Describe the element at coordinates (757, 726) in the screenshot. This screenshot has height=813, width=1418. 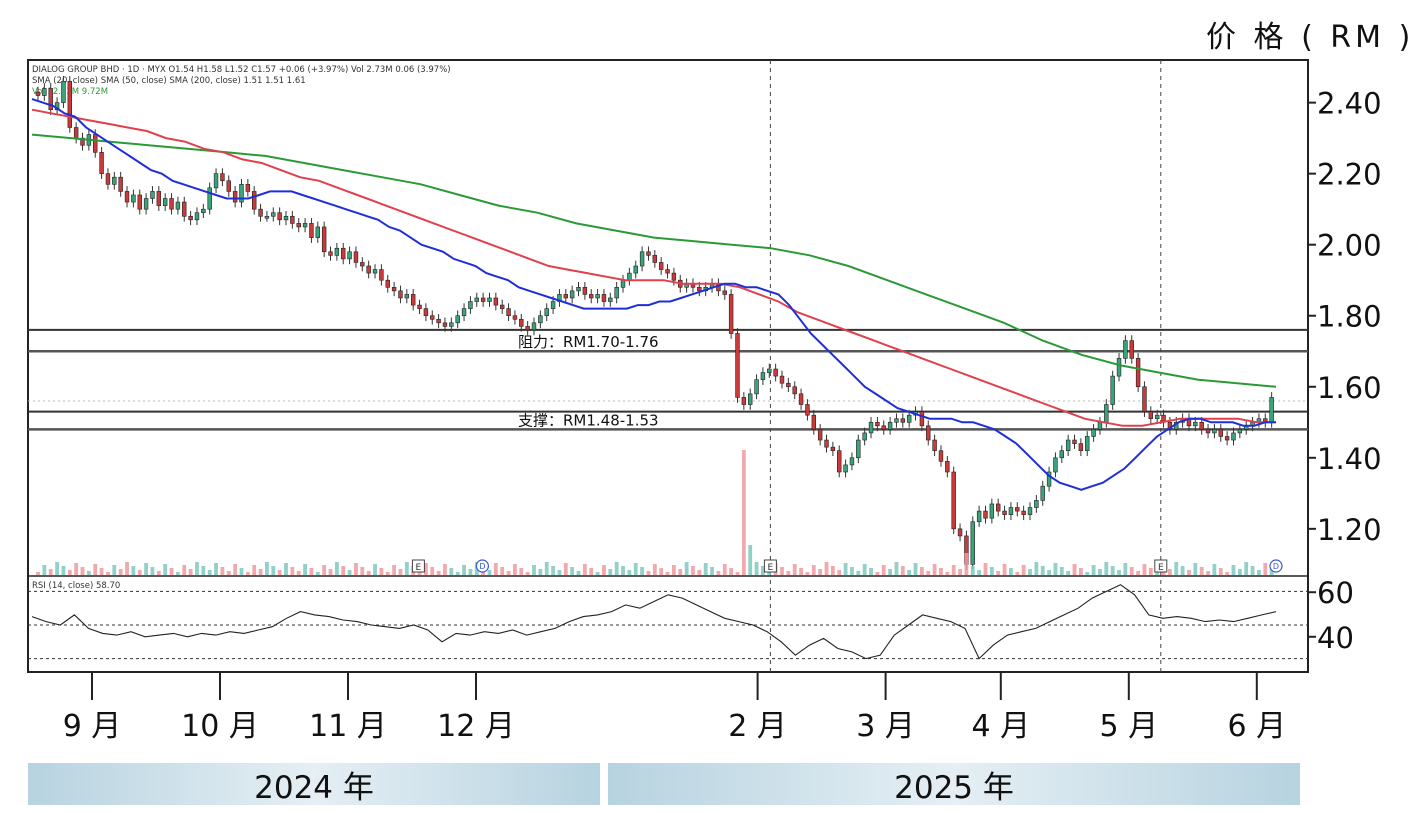
I see `month-tick-label: 2 月` at that location.